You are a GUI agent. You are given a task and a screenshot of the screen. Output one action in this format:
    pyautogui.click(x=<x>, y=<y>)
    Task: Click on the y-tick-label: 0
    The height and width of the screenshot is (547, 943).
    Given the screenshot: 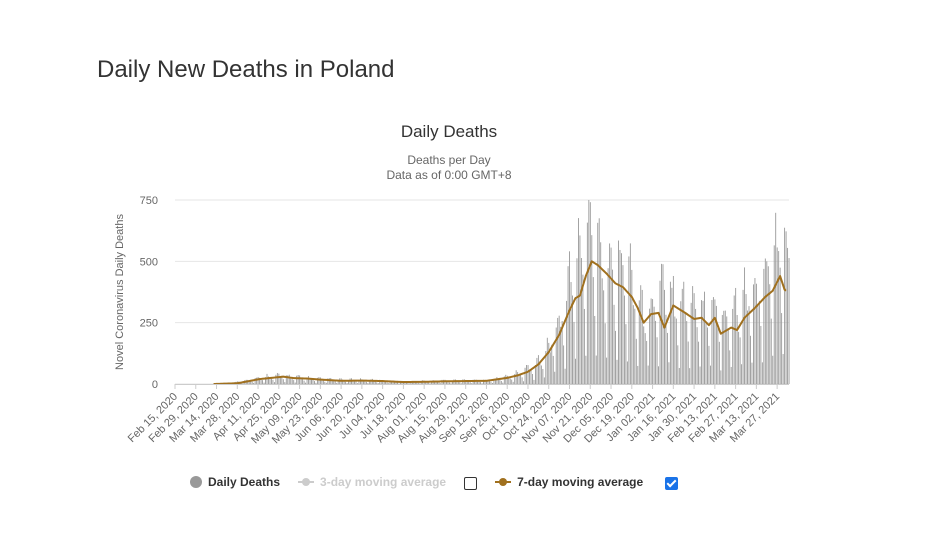 What is the action you would take?
    pyautogui.click(x=155, y=385)
    